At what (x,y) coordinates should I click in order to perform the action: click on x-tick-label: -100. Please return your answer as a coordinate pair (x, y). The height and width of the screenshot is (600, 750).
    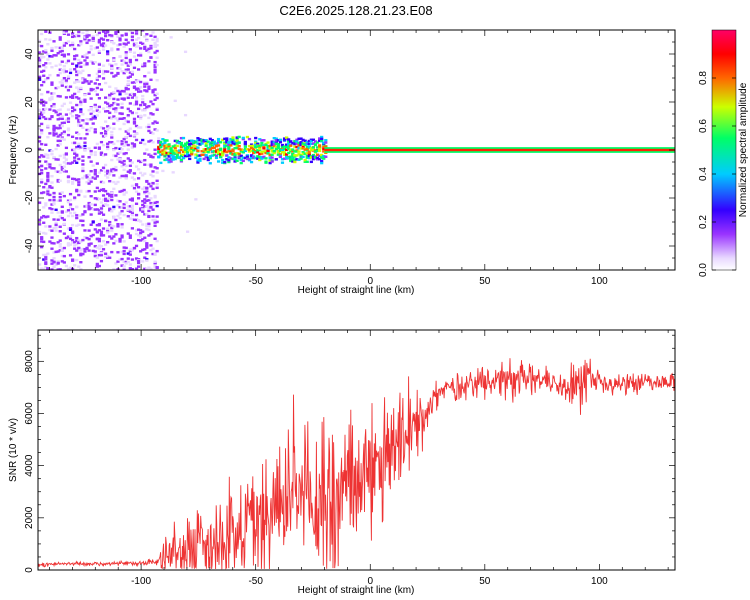
    Looking at the image, I should click on (141, 581).